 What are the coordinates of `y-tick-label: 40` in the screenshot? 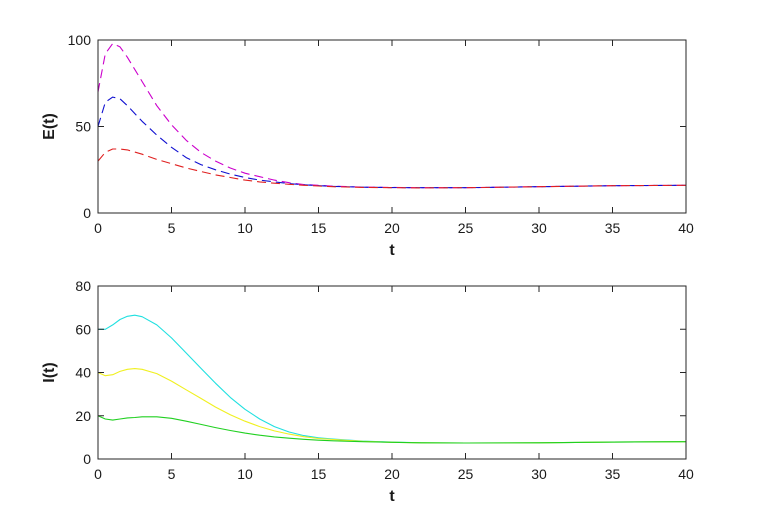 It's located at (83, 373).